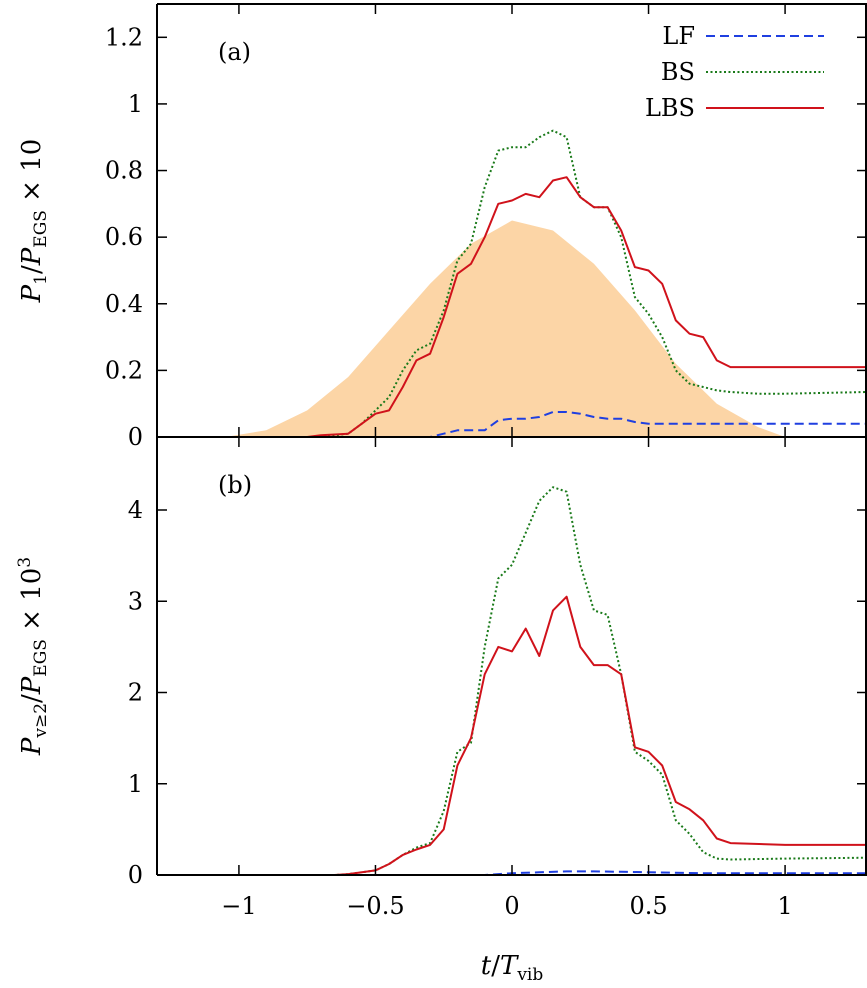 This screenshot has height=988, width=867. I want to click on y-tick-label-a: 0.6, so click(124, 237).